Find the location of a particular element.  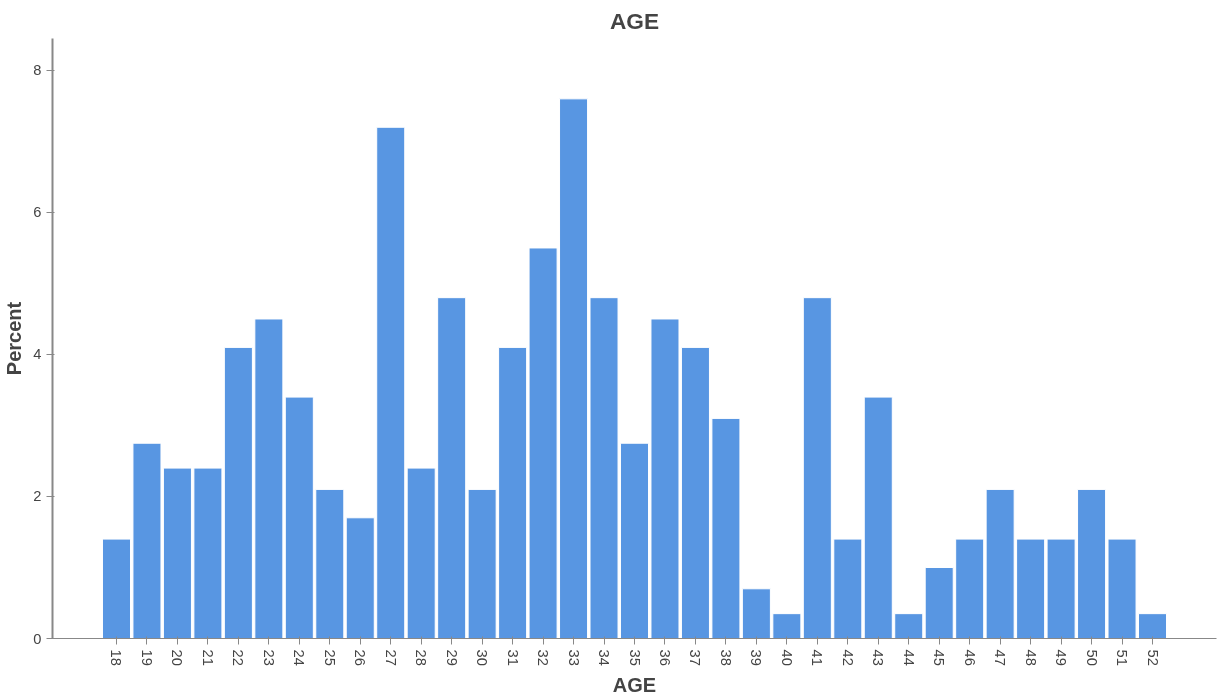

x-tick-label: 37 is located at coordinates (695, 657).